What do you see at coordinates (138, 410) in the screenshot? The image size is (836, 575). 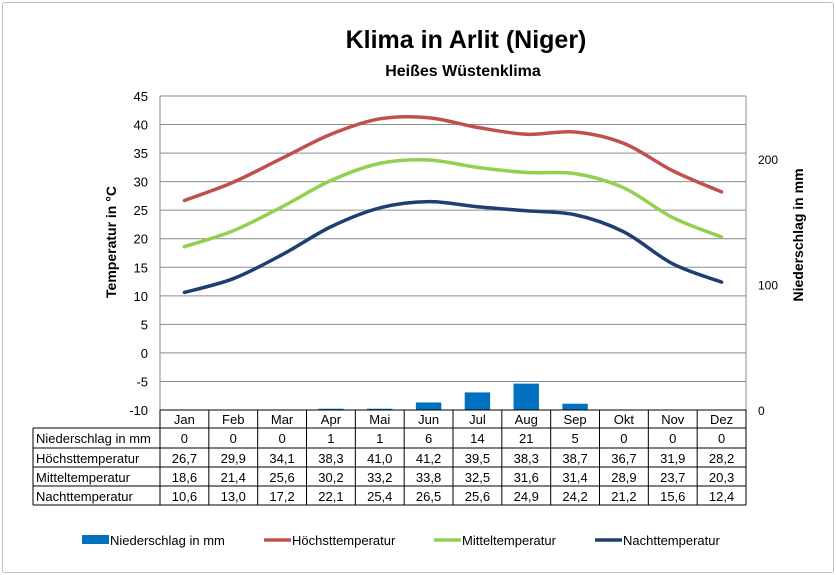 I see `y-tick-label: -10` at bounding box center [138, 410].